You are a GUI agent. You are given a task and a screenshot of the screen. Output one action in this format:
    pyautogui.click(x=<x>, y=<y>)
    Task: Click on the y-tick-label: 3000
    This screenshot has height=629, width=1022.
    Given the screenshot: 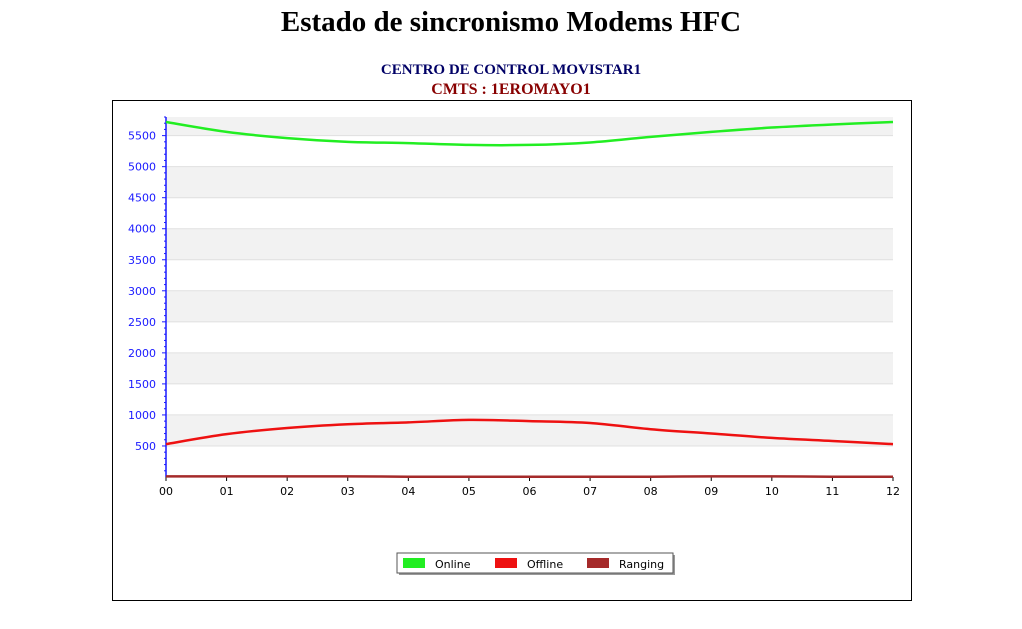 What is the action you would take?
    pyautogui.click(x=142, y=291)
    